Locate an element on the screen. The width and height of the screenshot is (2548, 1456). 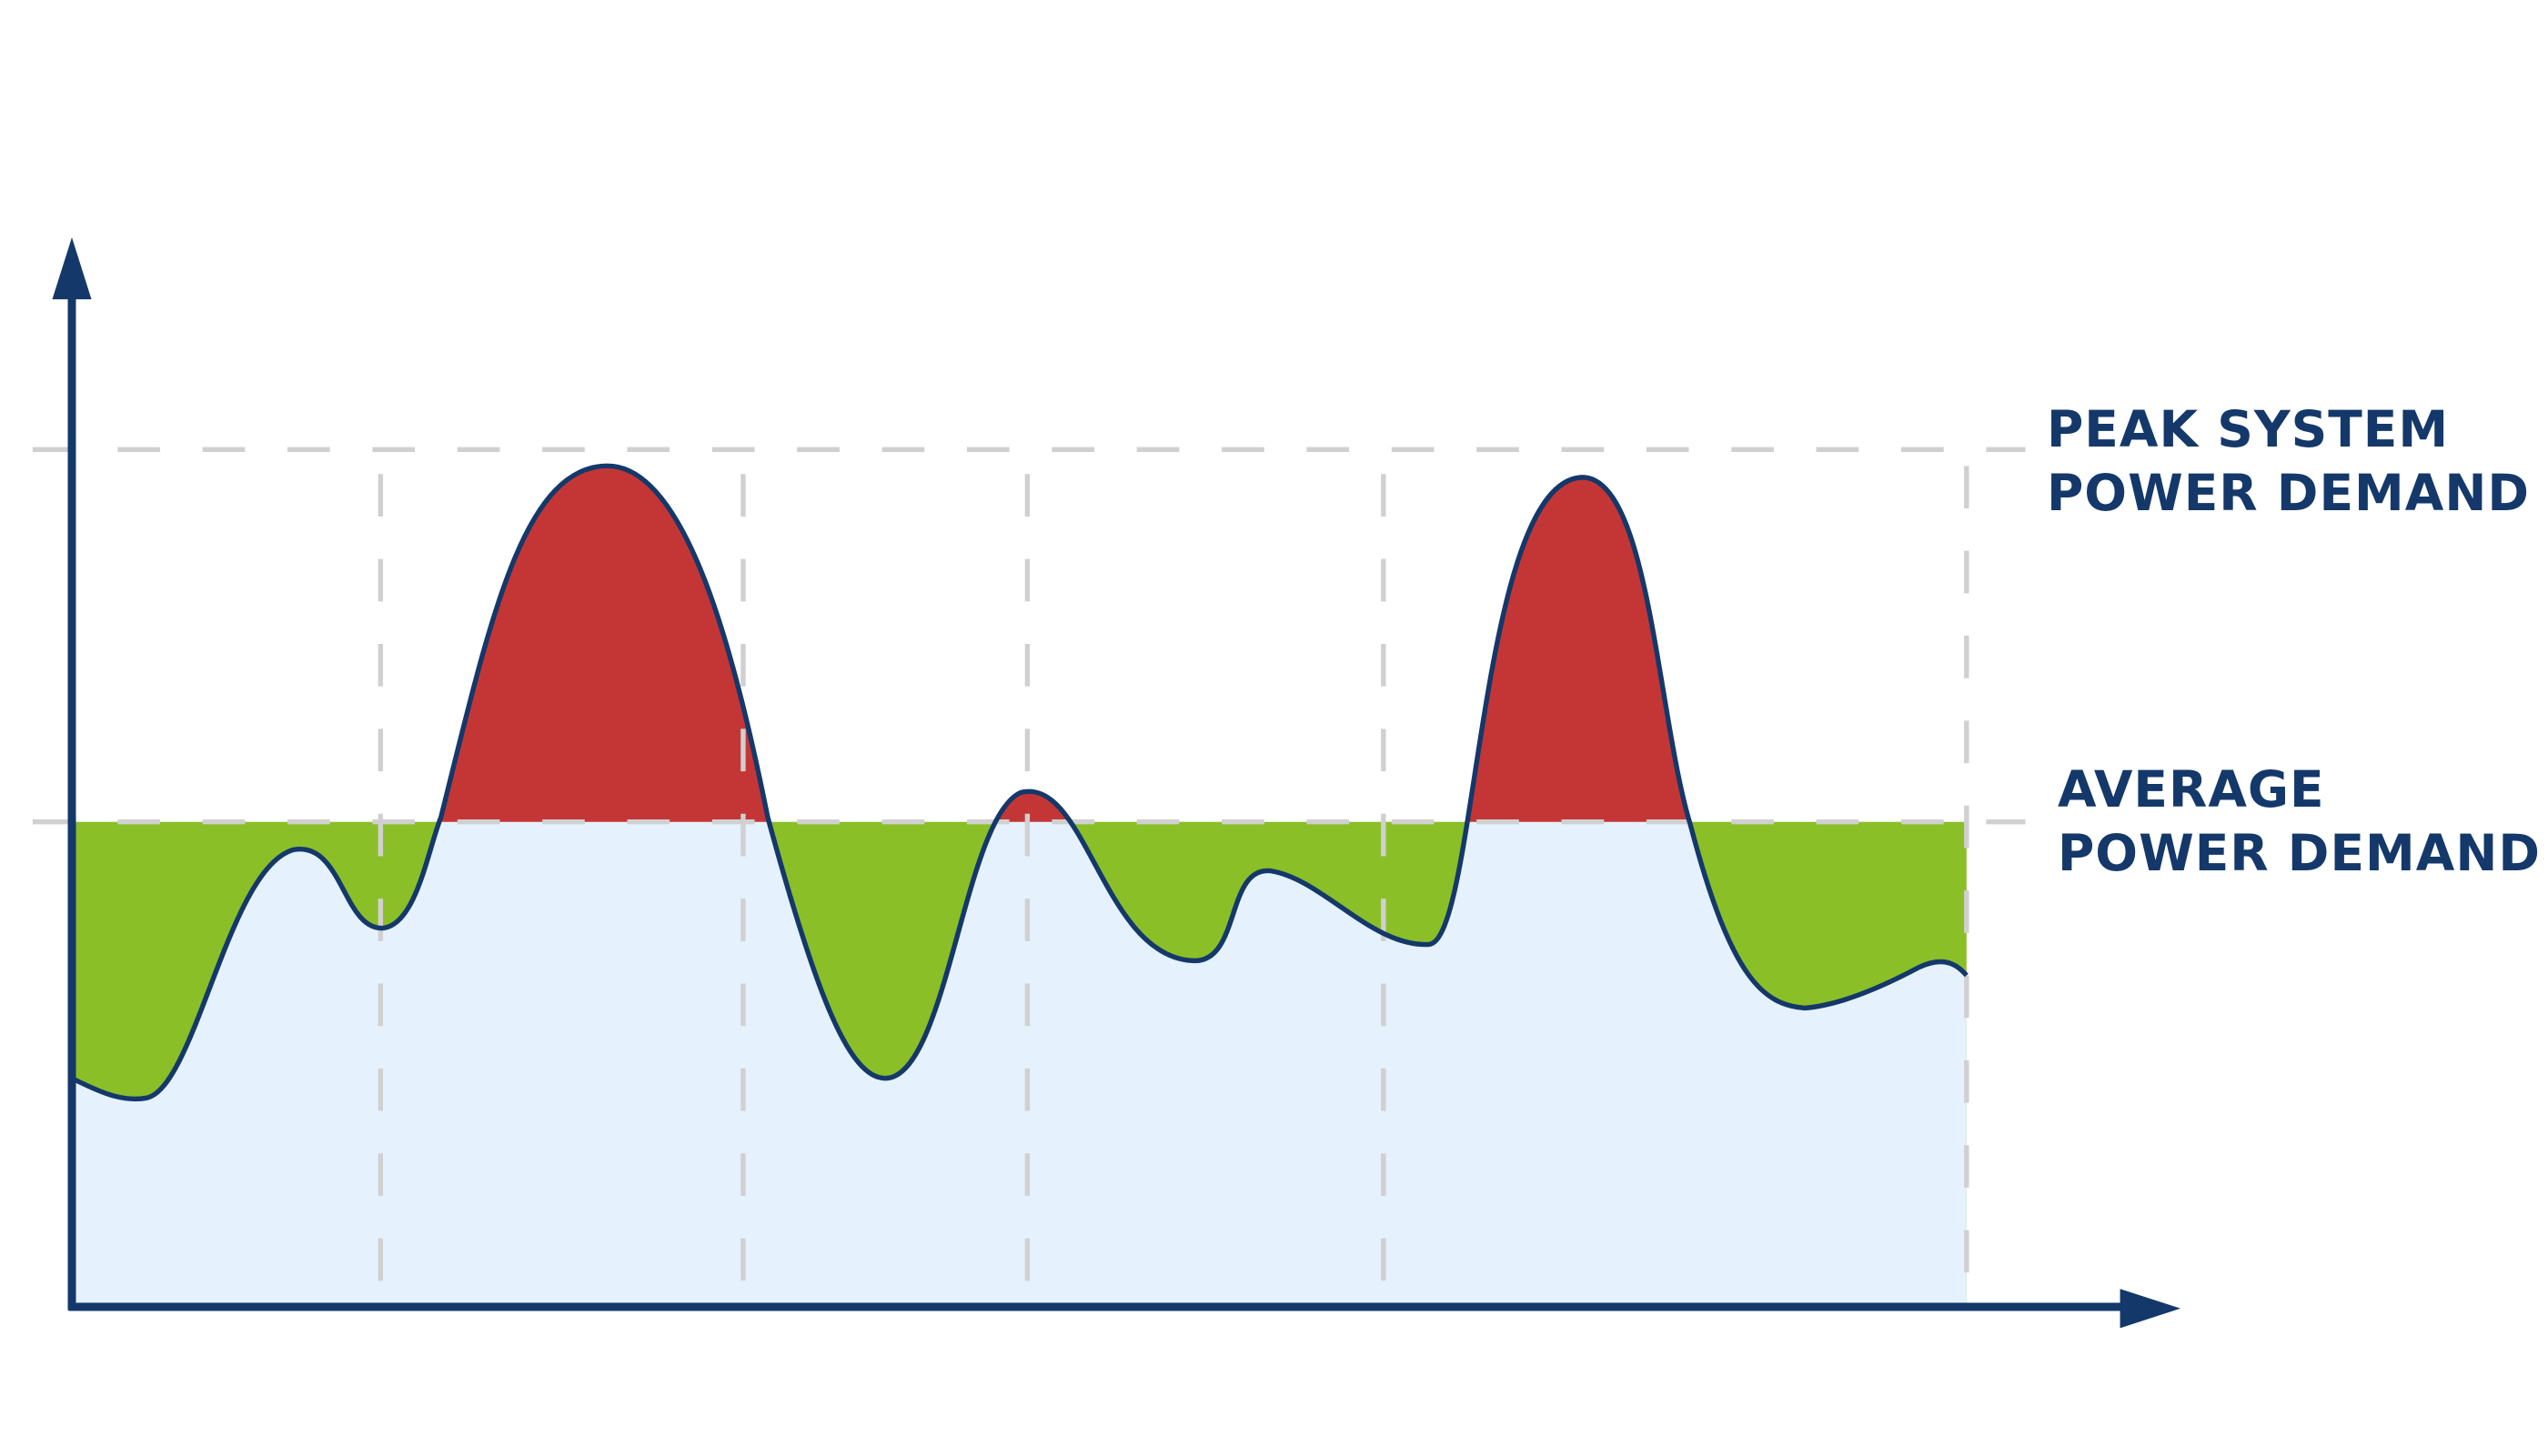
above-average-peaks is located at coordinates (1064, 644).